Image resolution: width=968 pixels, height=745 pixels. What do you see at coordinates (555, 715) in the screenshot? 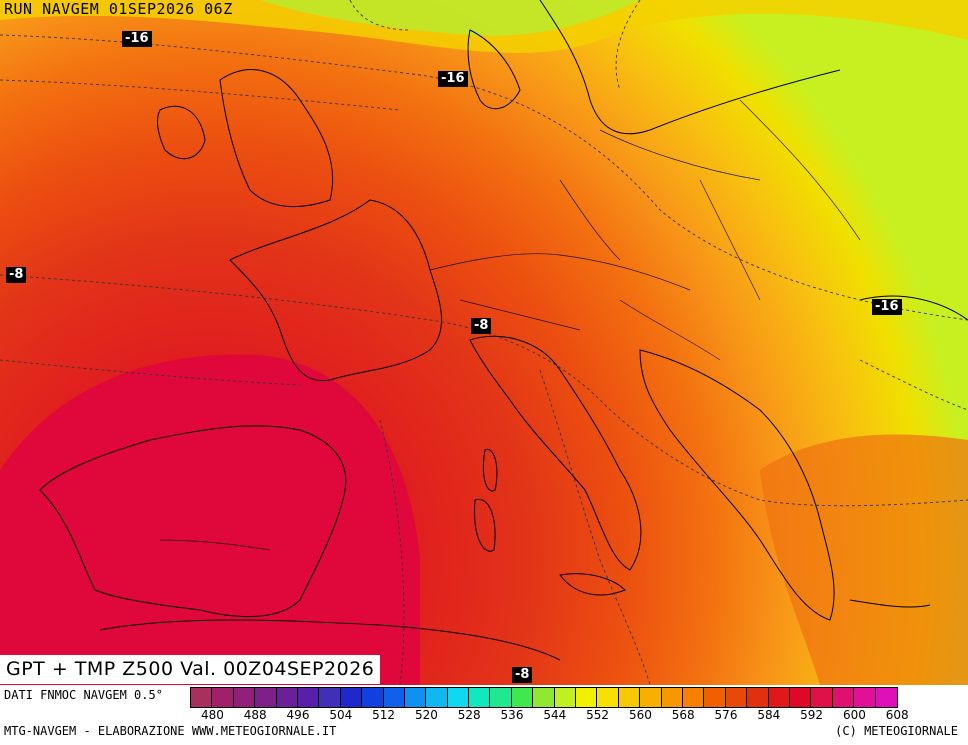
I see `colorbar-tick-label: 544` at bounding box center [555, 715].